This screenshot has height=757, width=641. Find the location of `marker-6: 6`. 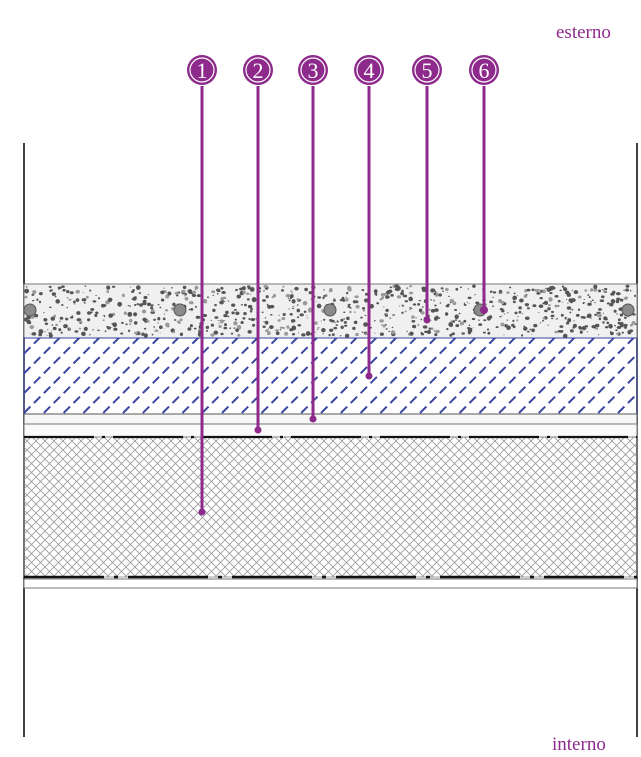

marker-6: 6 is located at coordinates (484, 184).